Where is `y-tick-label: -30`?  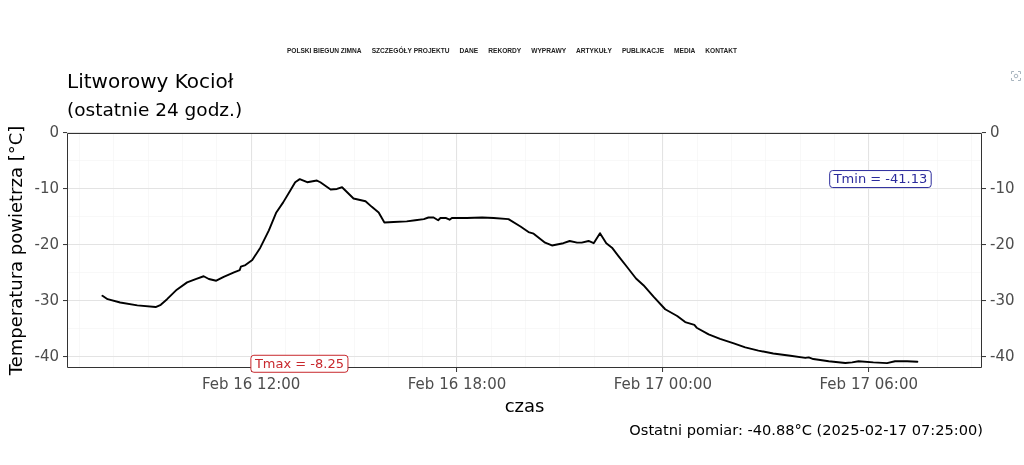
y-tick-label: -30 is located at coordinates (46, 299).